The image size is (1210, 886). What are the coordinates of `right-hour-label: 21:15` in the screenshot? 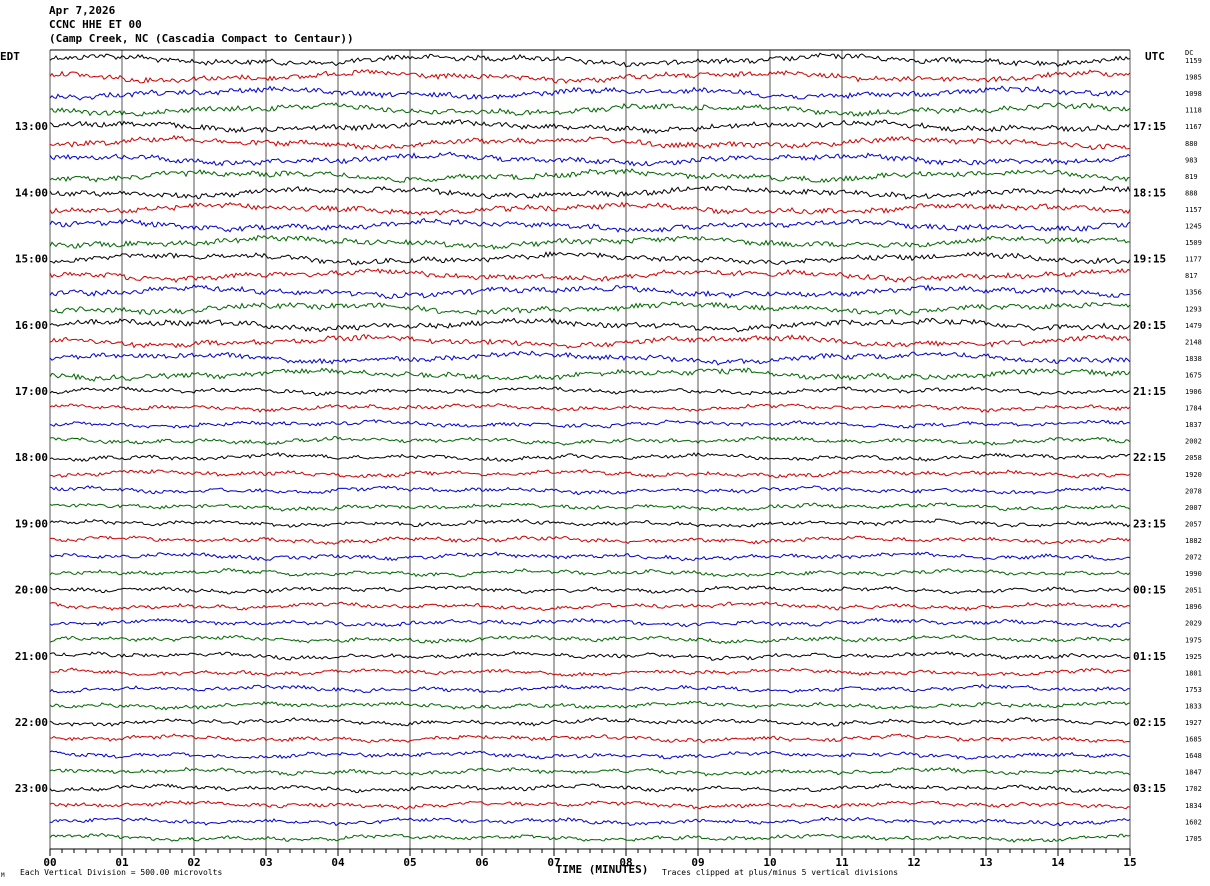 It's located at (1149, 391).